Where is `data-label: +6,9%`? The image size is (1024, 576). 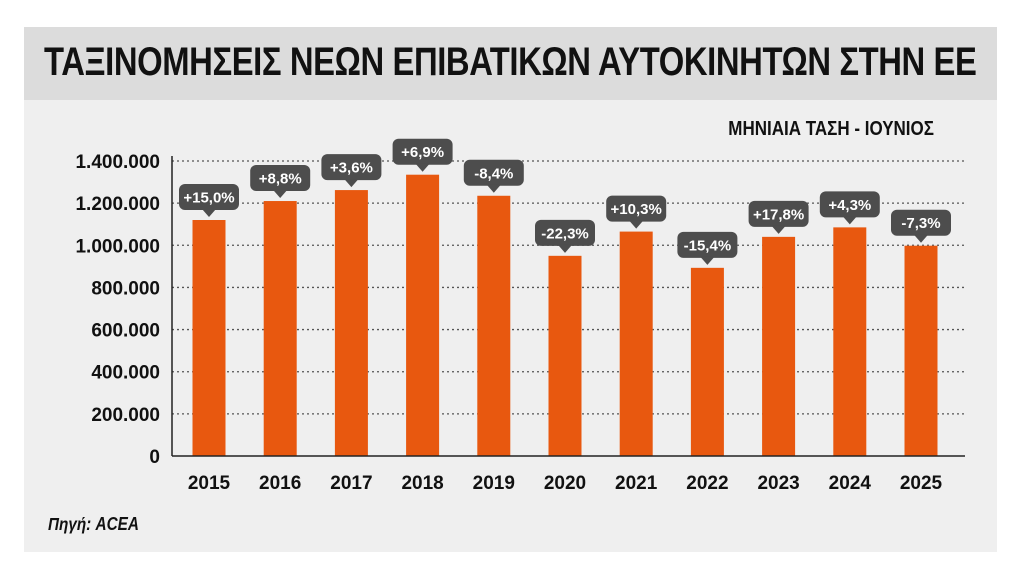 data-label: +6,9% is located at coordinates (422, 152).